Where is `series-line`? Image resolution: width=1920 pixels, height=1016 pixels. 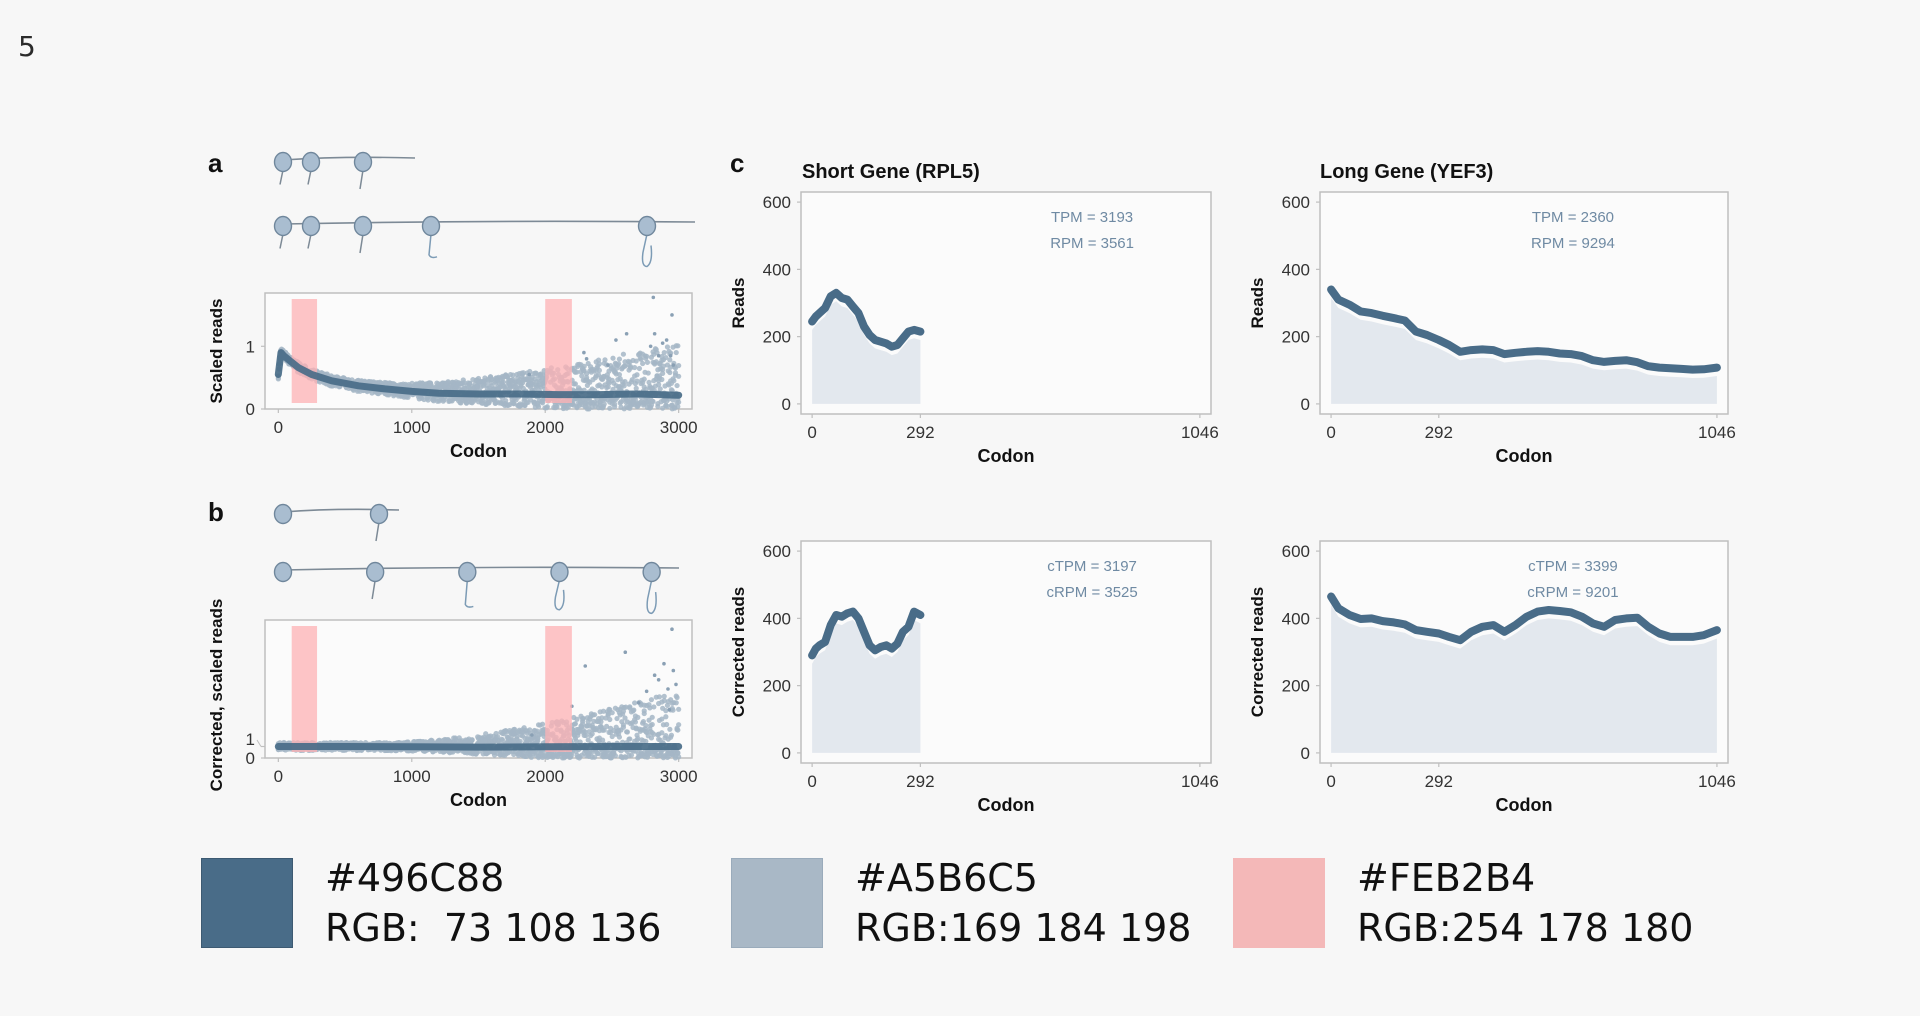 series-line is located at coordinates (1524, 329).